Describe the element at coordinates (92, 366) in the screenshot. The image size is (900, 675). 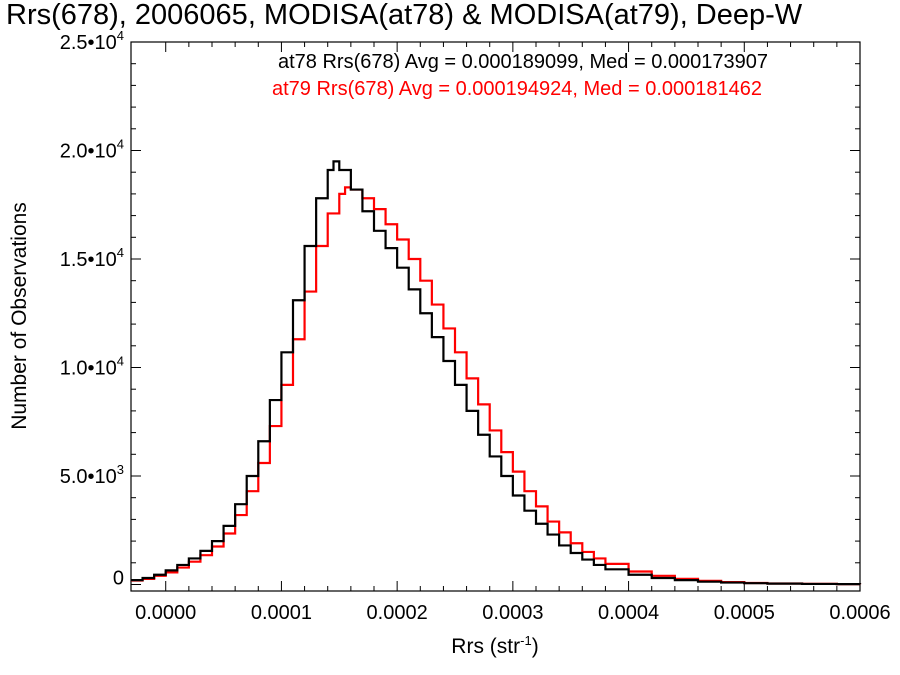
I see `y-tick-label: 1.0•104` at that location.